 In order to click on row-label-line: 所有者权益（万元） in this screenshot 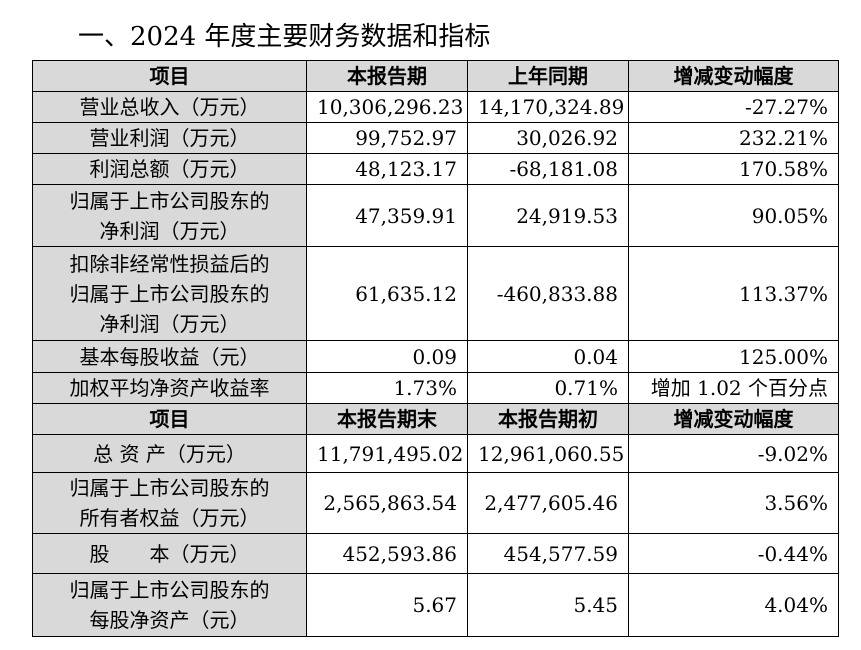, I will do `click(169, 518)`.